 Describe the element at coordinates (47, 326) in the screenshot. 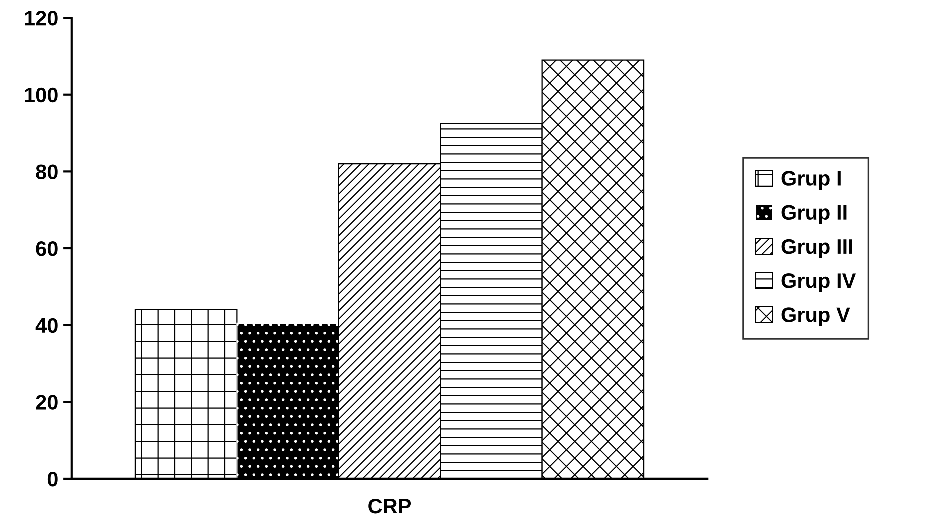

I see `y-tick-label: 40` at that location.